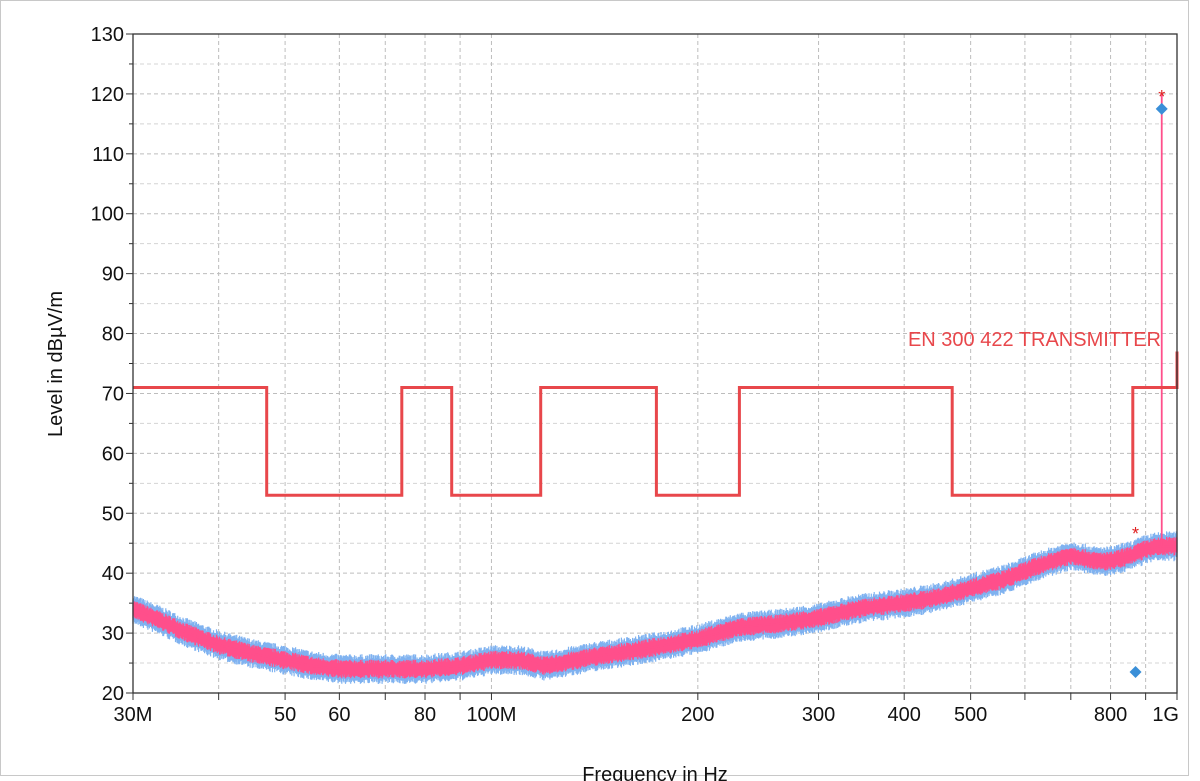 The height and width of the screenshot is (781, 1200). Describe the element at coordinates (107, 35) in the screenshot. I see `y-tick-label: 130` at that location.